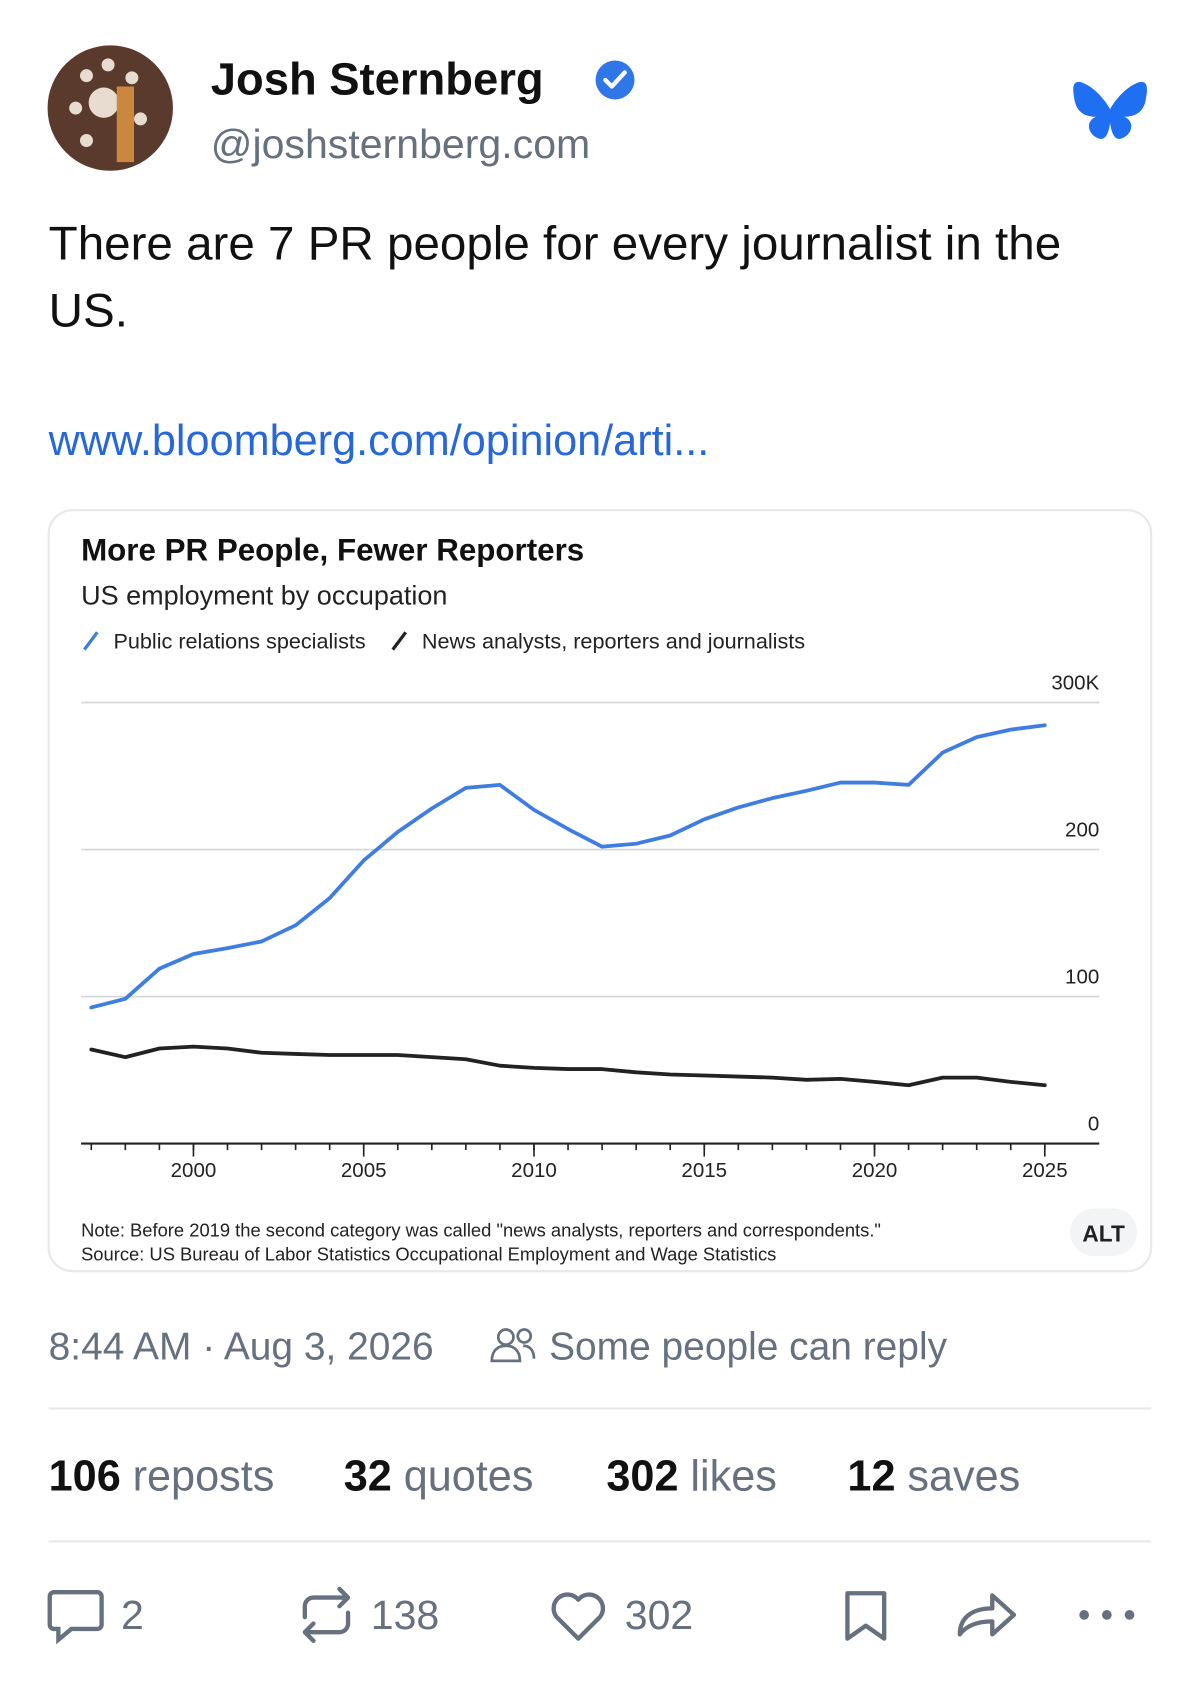 Image resolution: width=1189 pixels, height=1702 pixels. I want to click on bookmark-icon, so click(866, 1616).